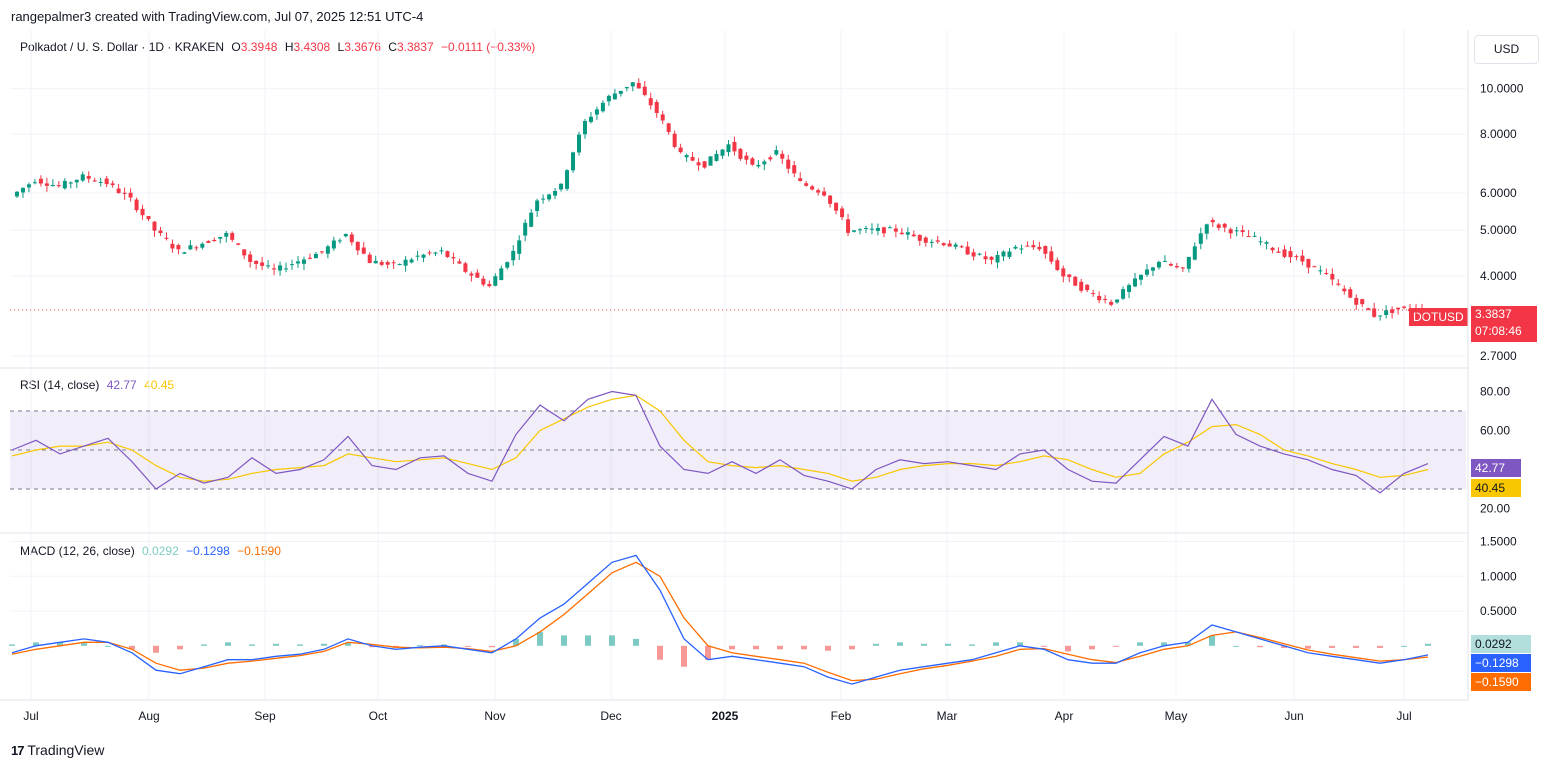 The image size is (1554, 771). What do you see at coordinates (1498, 541) in the screenshot?
I see `macd-tick-label: 1.5000` at bounding box center [1498, 541].